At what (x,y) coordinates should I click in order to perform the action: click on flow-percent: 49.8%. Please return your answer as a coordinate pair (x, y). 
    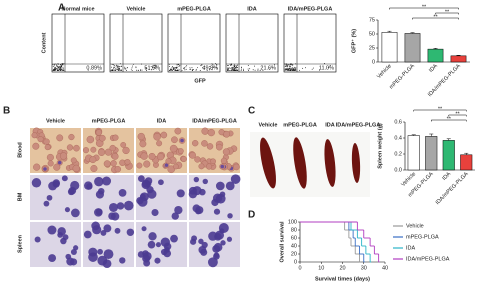
    Looking at the image, I should click on (210, 68).